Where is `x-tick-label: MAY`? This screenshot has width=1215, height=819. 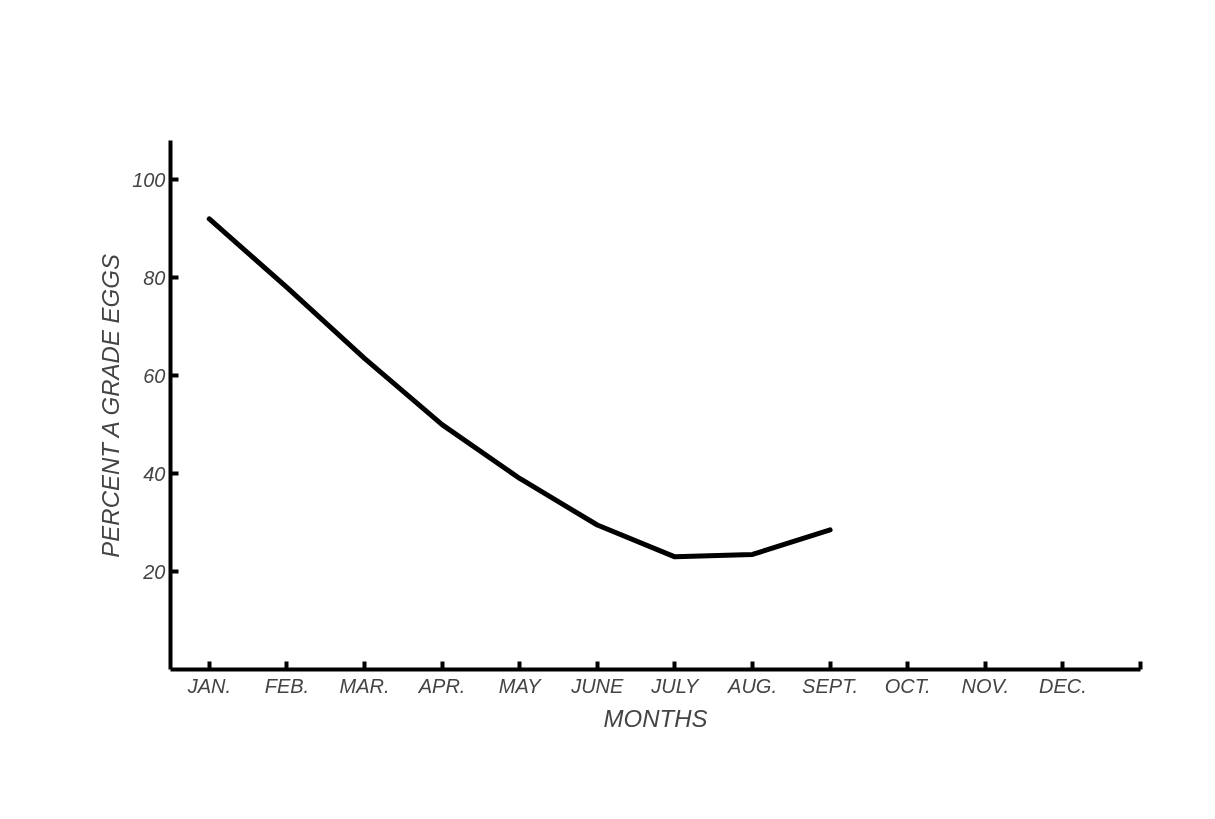 x-tick-label: MAY is located at coordinates (520, 685).